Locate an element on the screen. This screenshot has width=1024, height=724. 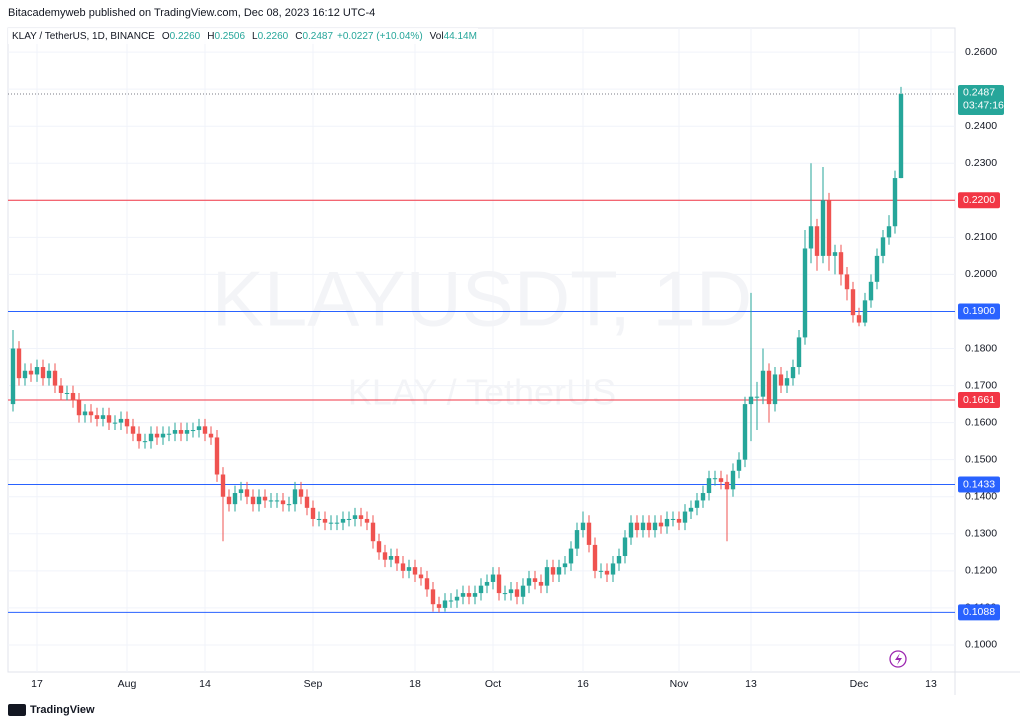
y-tick-label: 0.2300 is located at coordinates (981, 163).